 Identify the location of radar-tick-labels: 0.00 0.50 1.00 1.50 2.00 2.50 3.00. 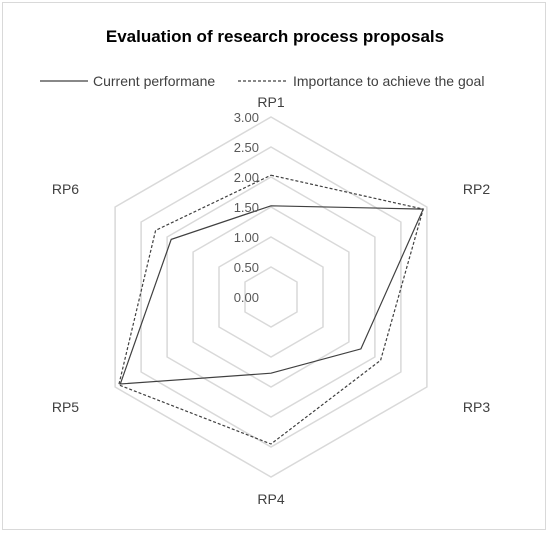
(246, 207).